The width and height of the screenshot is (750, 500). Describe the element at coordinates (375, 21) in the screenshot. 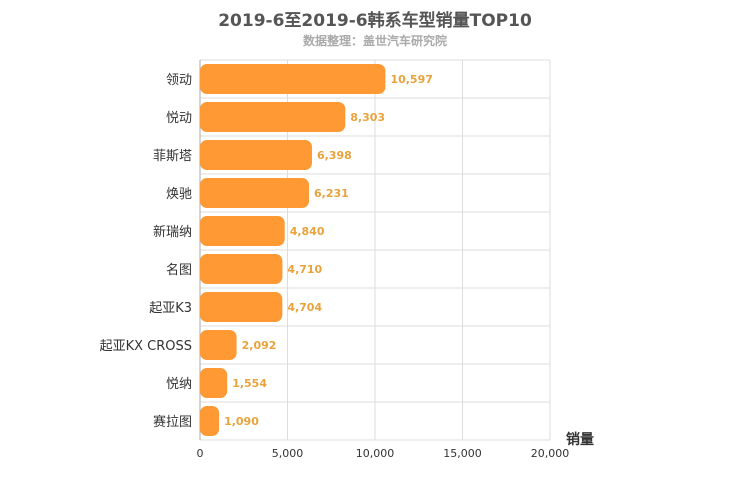

I see `chart-title: 2019-6至2019-6韩系车型销量TOP10` at that location.